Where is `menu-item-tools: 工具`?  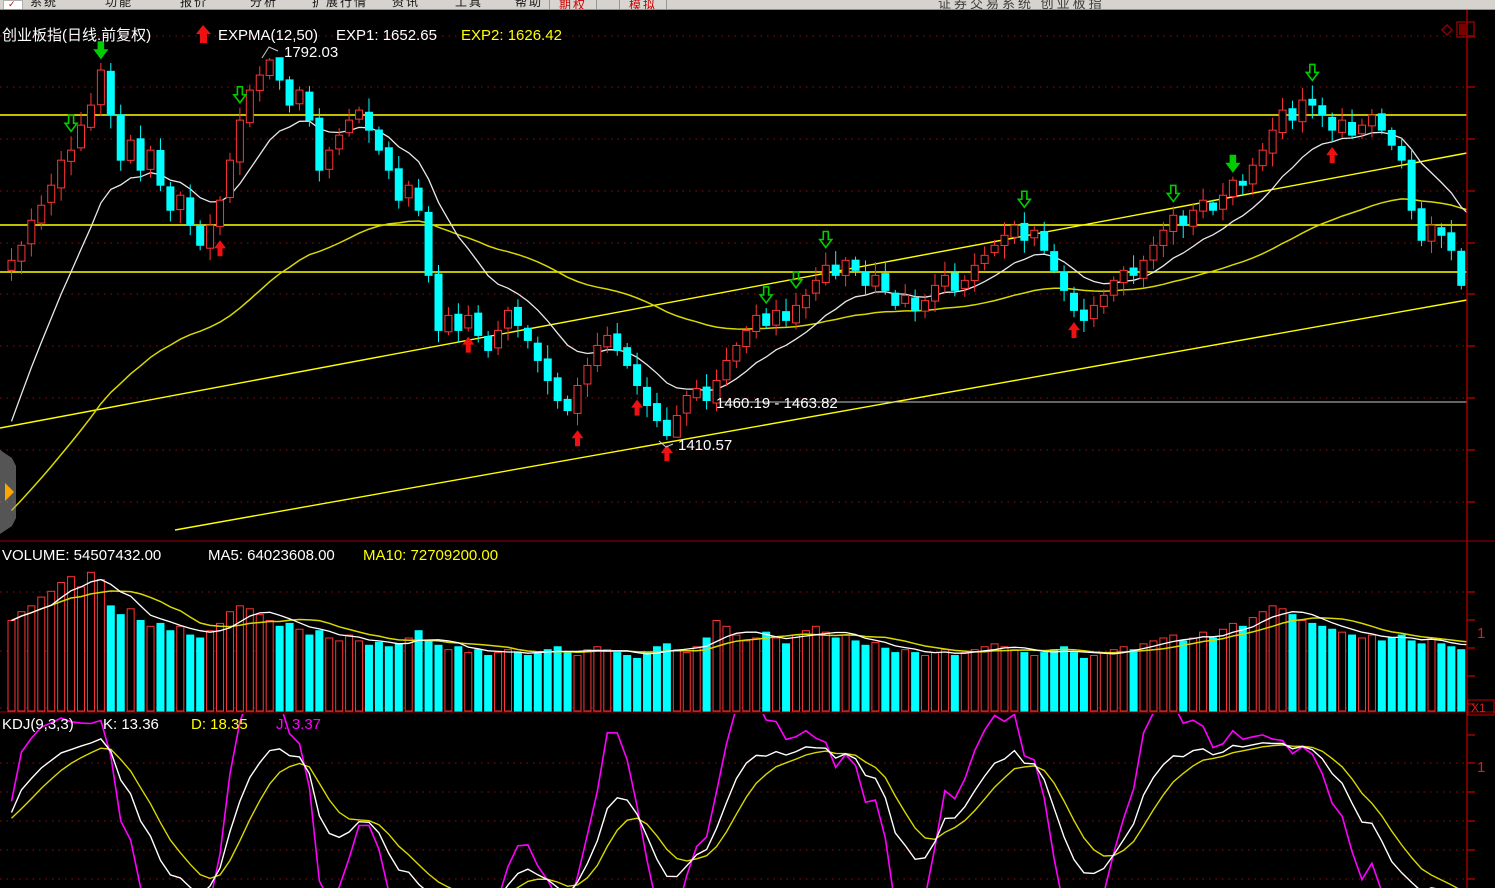 menu-item-tools: 工具 is located at coordinates (469, 4).